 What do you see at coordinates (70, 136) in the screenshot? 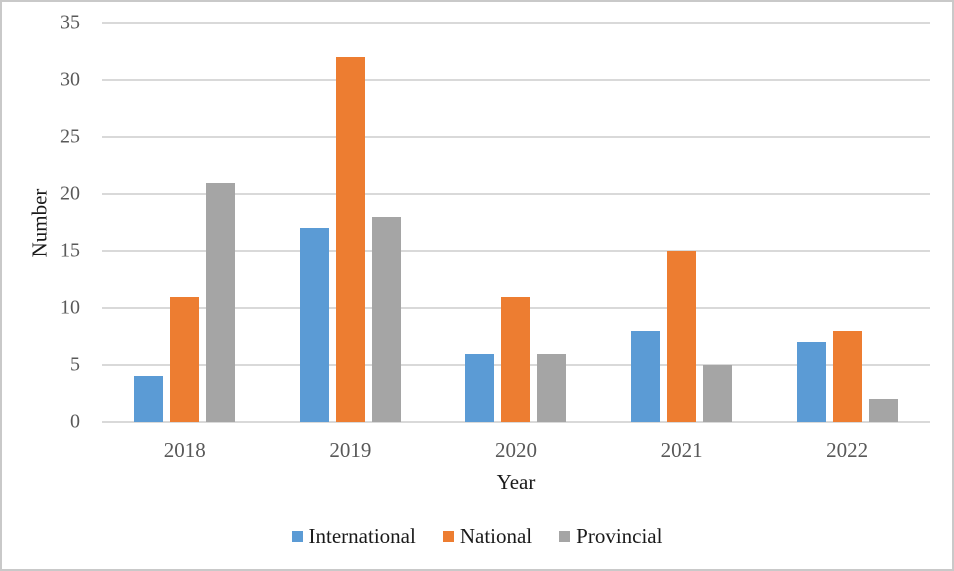
I see `y-tick-label-25: 25` at bounding box center [70, 136].